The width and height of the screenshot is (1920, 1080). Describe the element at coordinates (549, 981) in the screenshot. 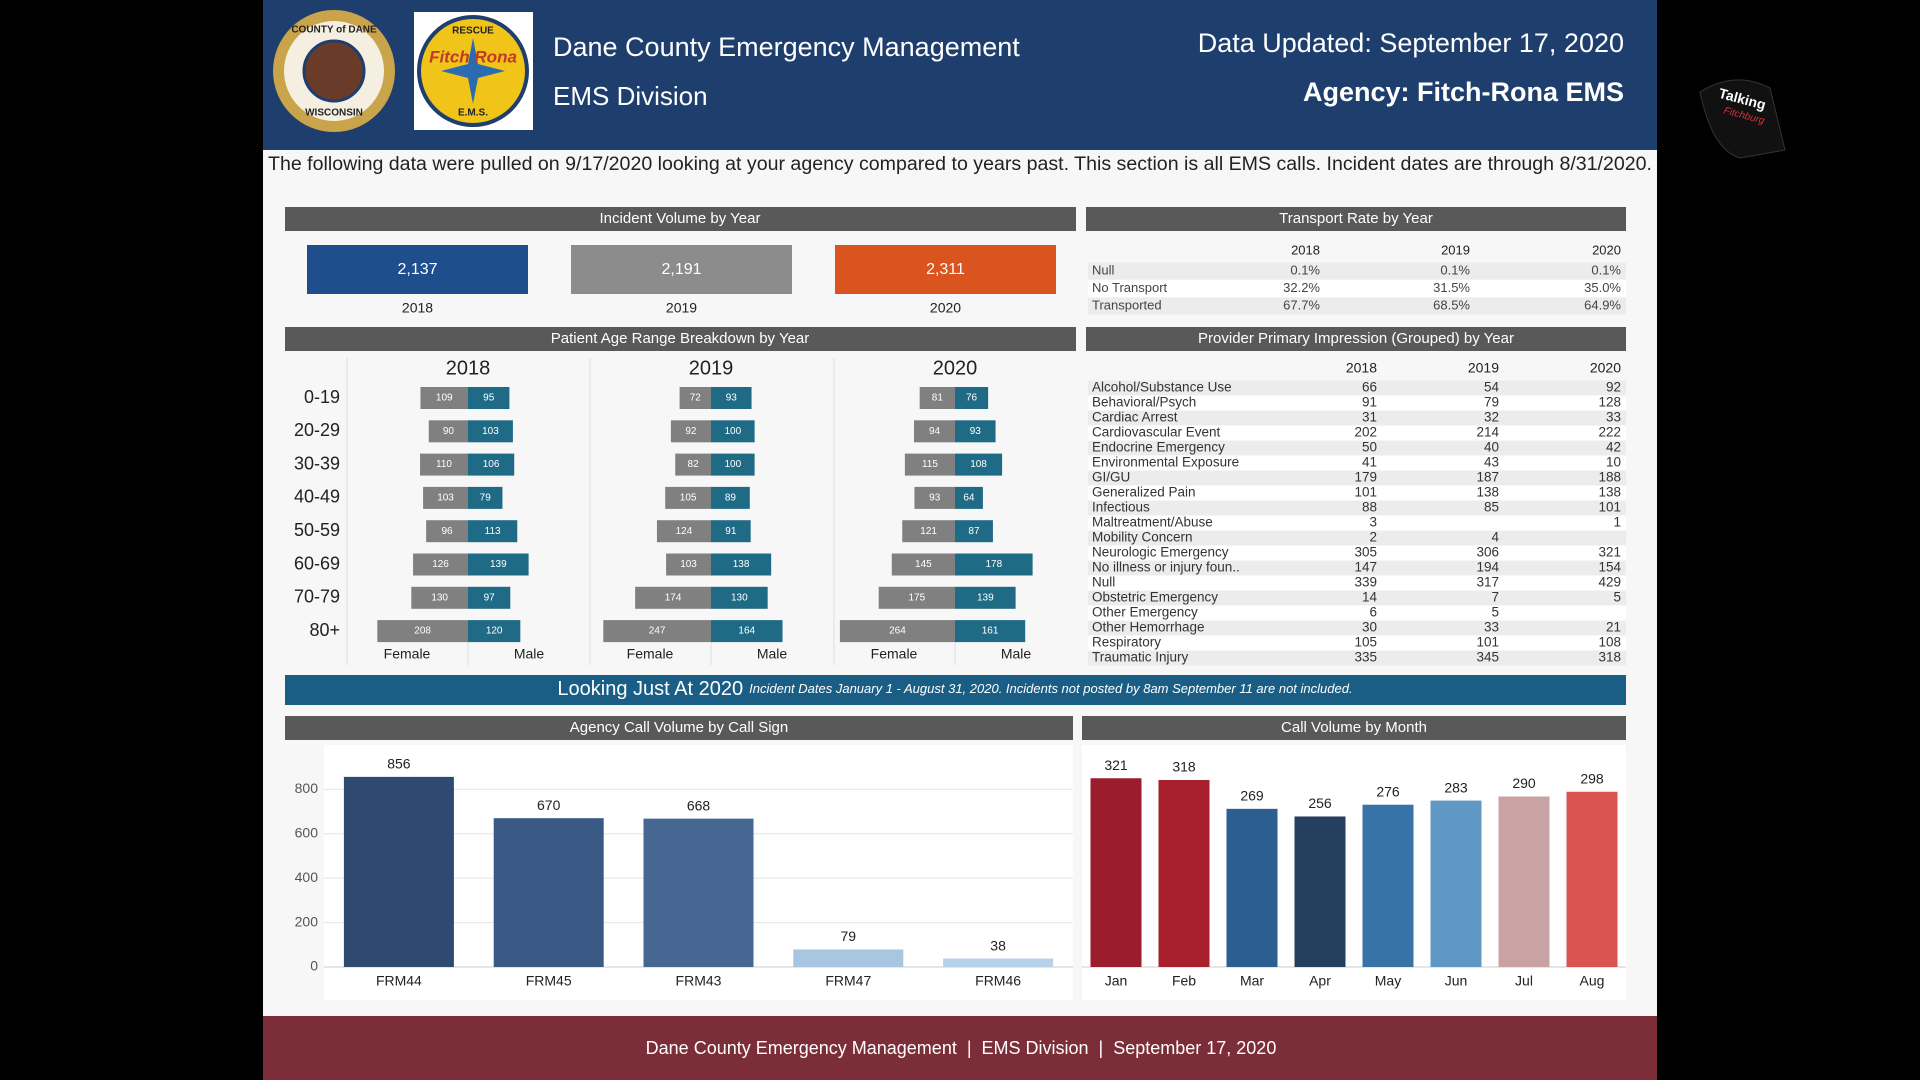

I see `x-tick-label: FRM45` at that location.